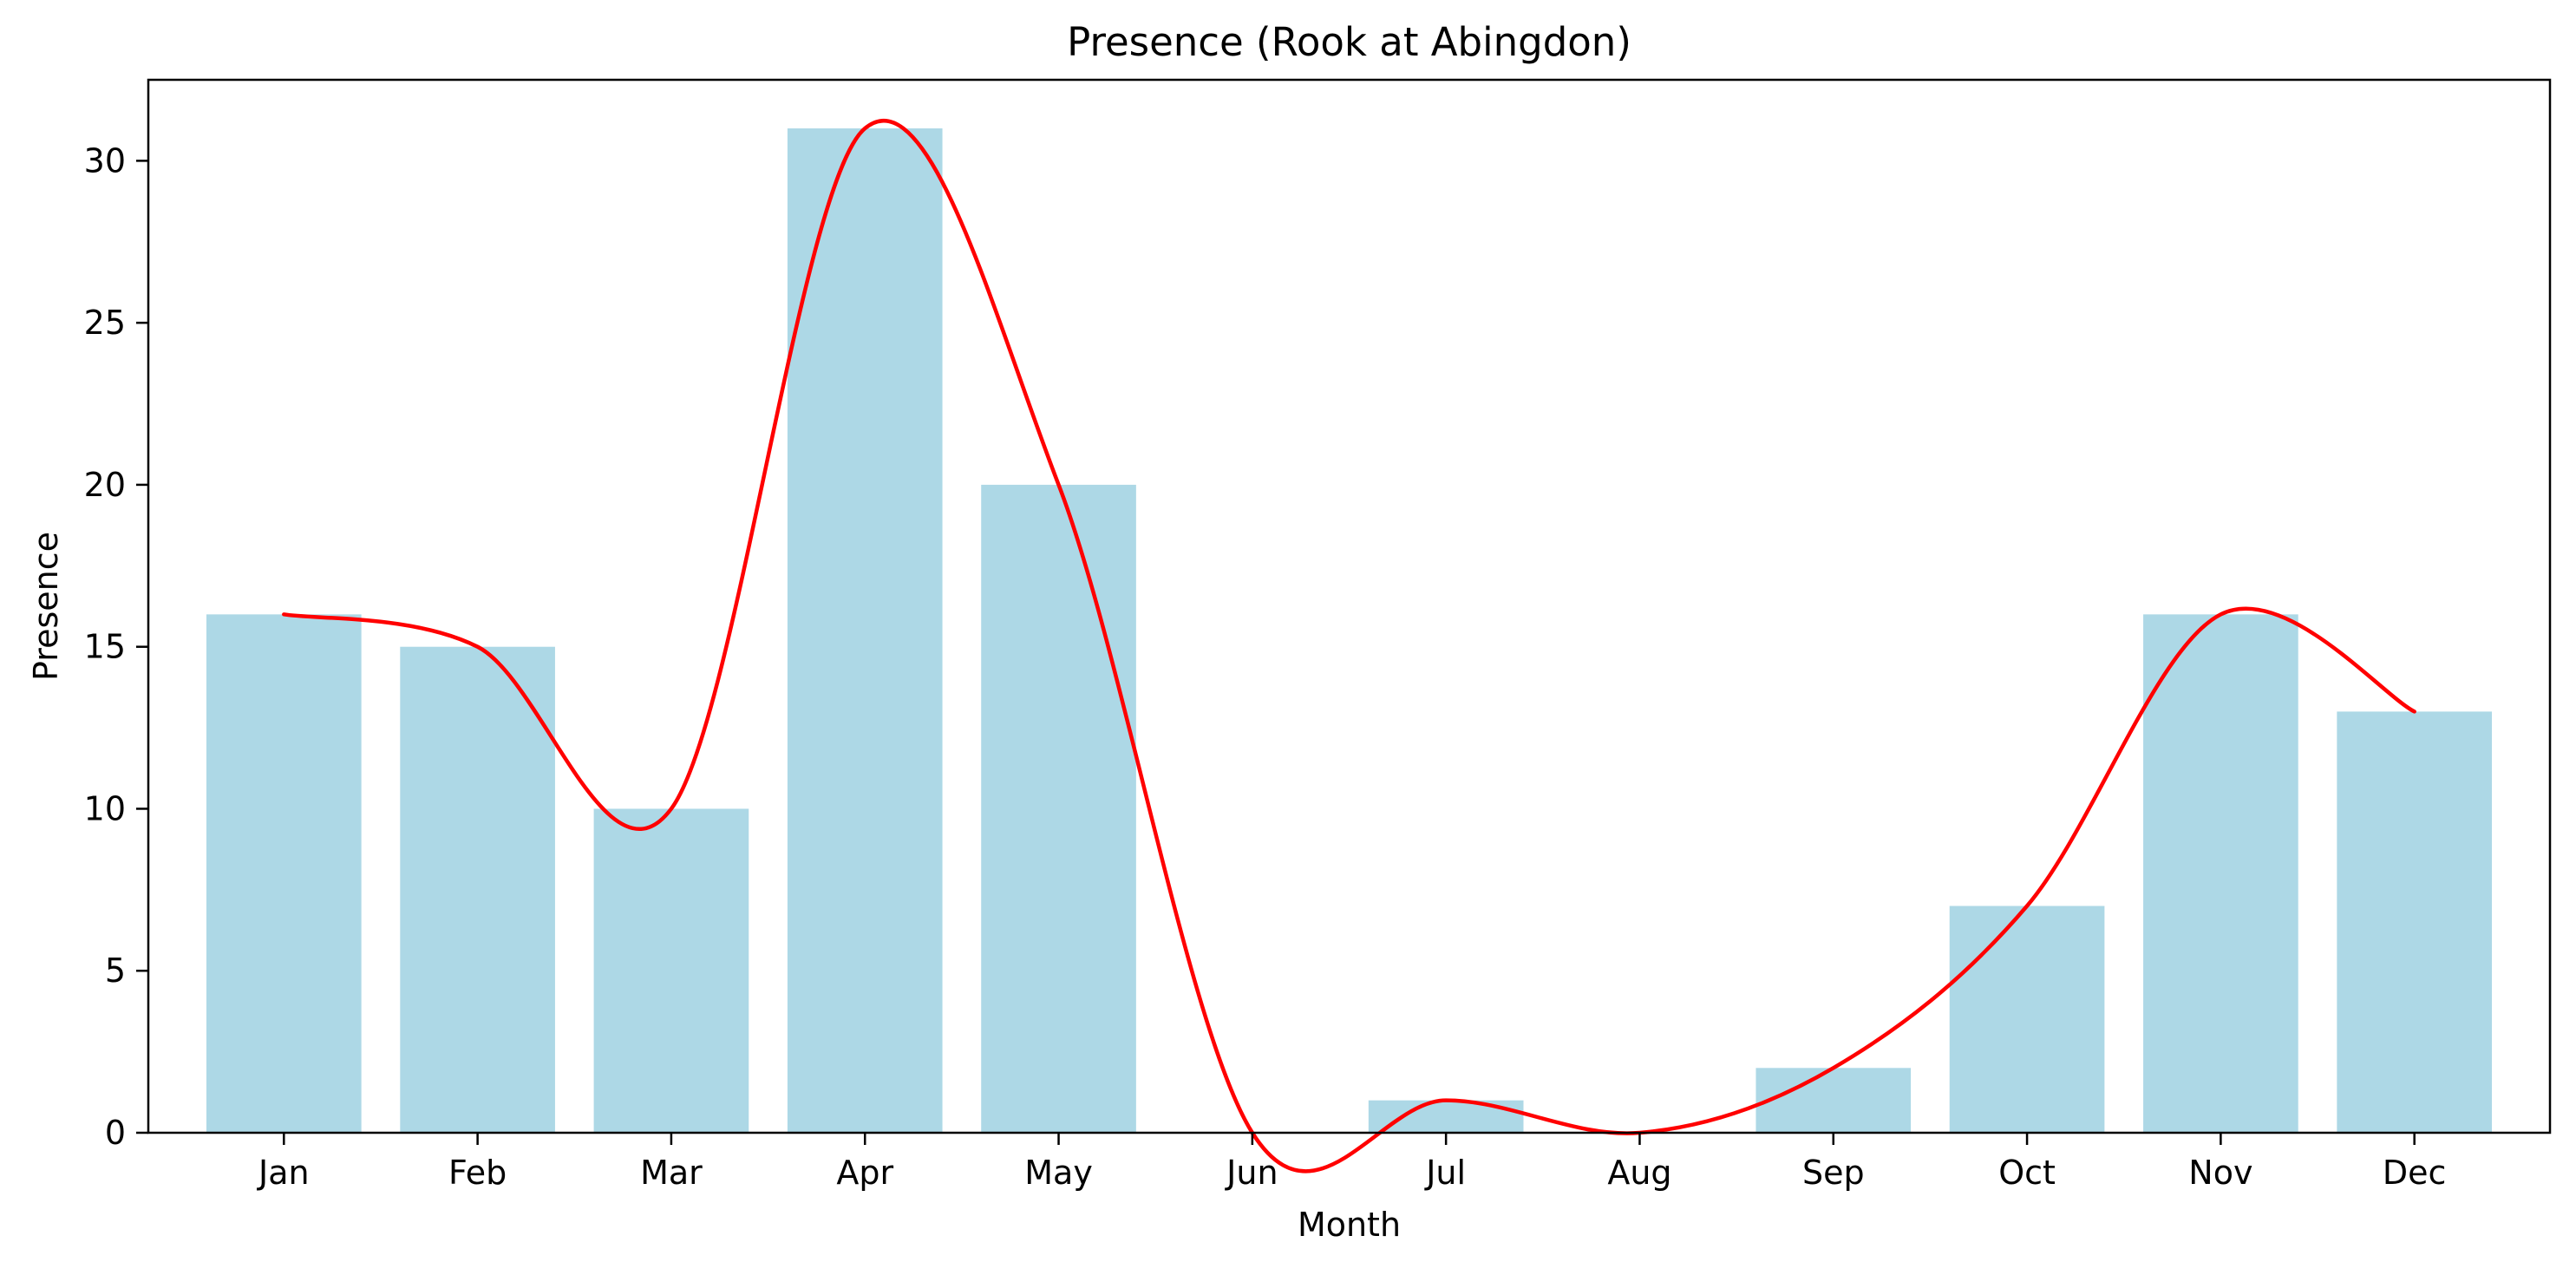  Describe the element at coordinates (1351, 1162) in the screenshot. I see `x-axis: Jan Feb Mar Apr May Jun Jul Aug Sep Oct Nov Dec` at that location.